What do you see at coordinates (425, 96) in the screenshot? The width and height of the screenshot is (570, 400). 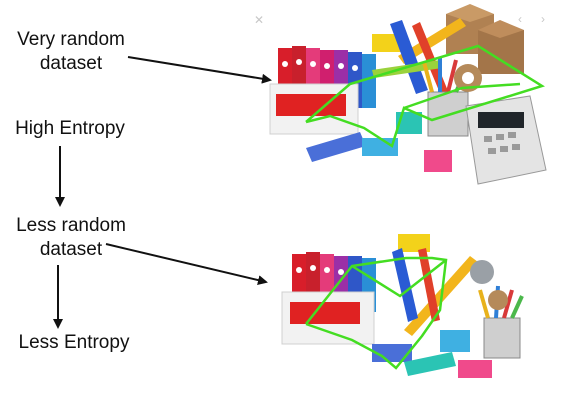 I see `green-path-top` at bounding box center [425, 96].